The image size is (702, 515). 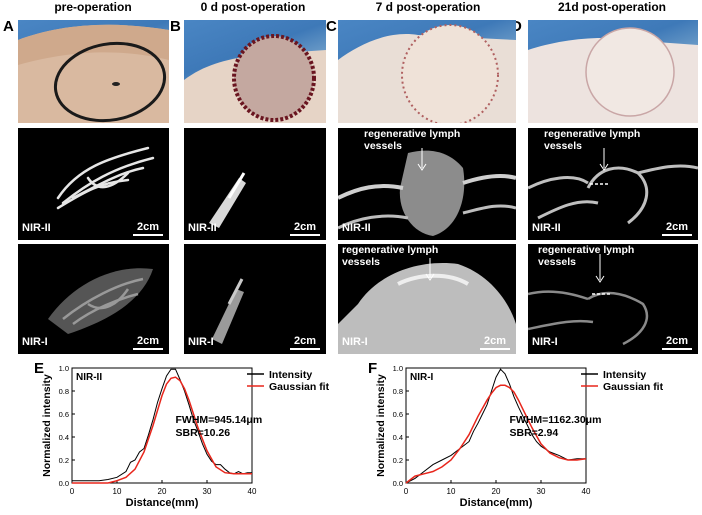 I want to click on scale-bar-nir1-c: 2cm, so click(x=495, y=342).